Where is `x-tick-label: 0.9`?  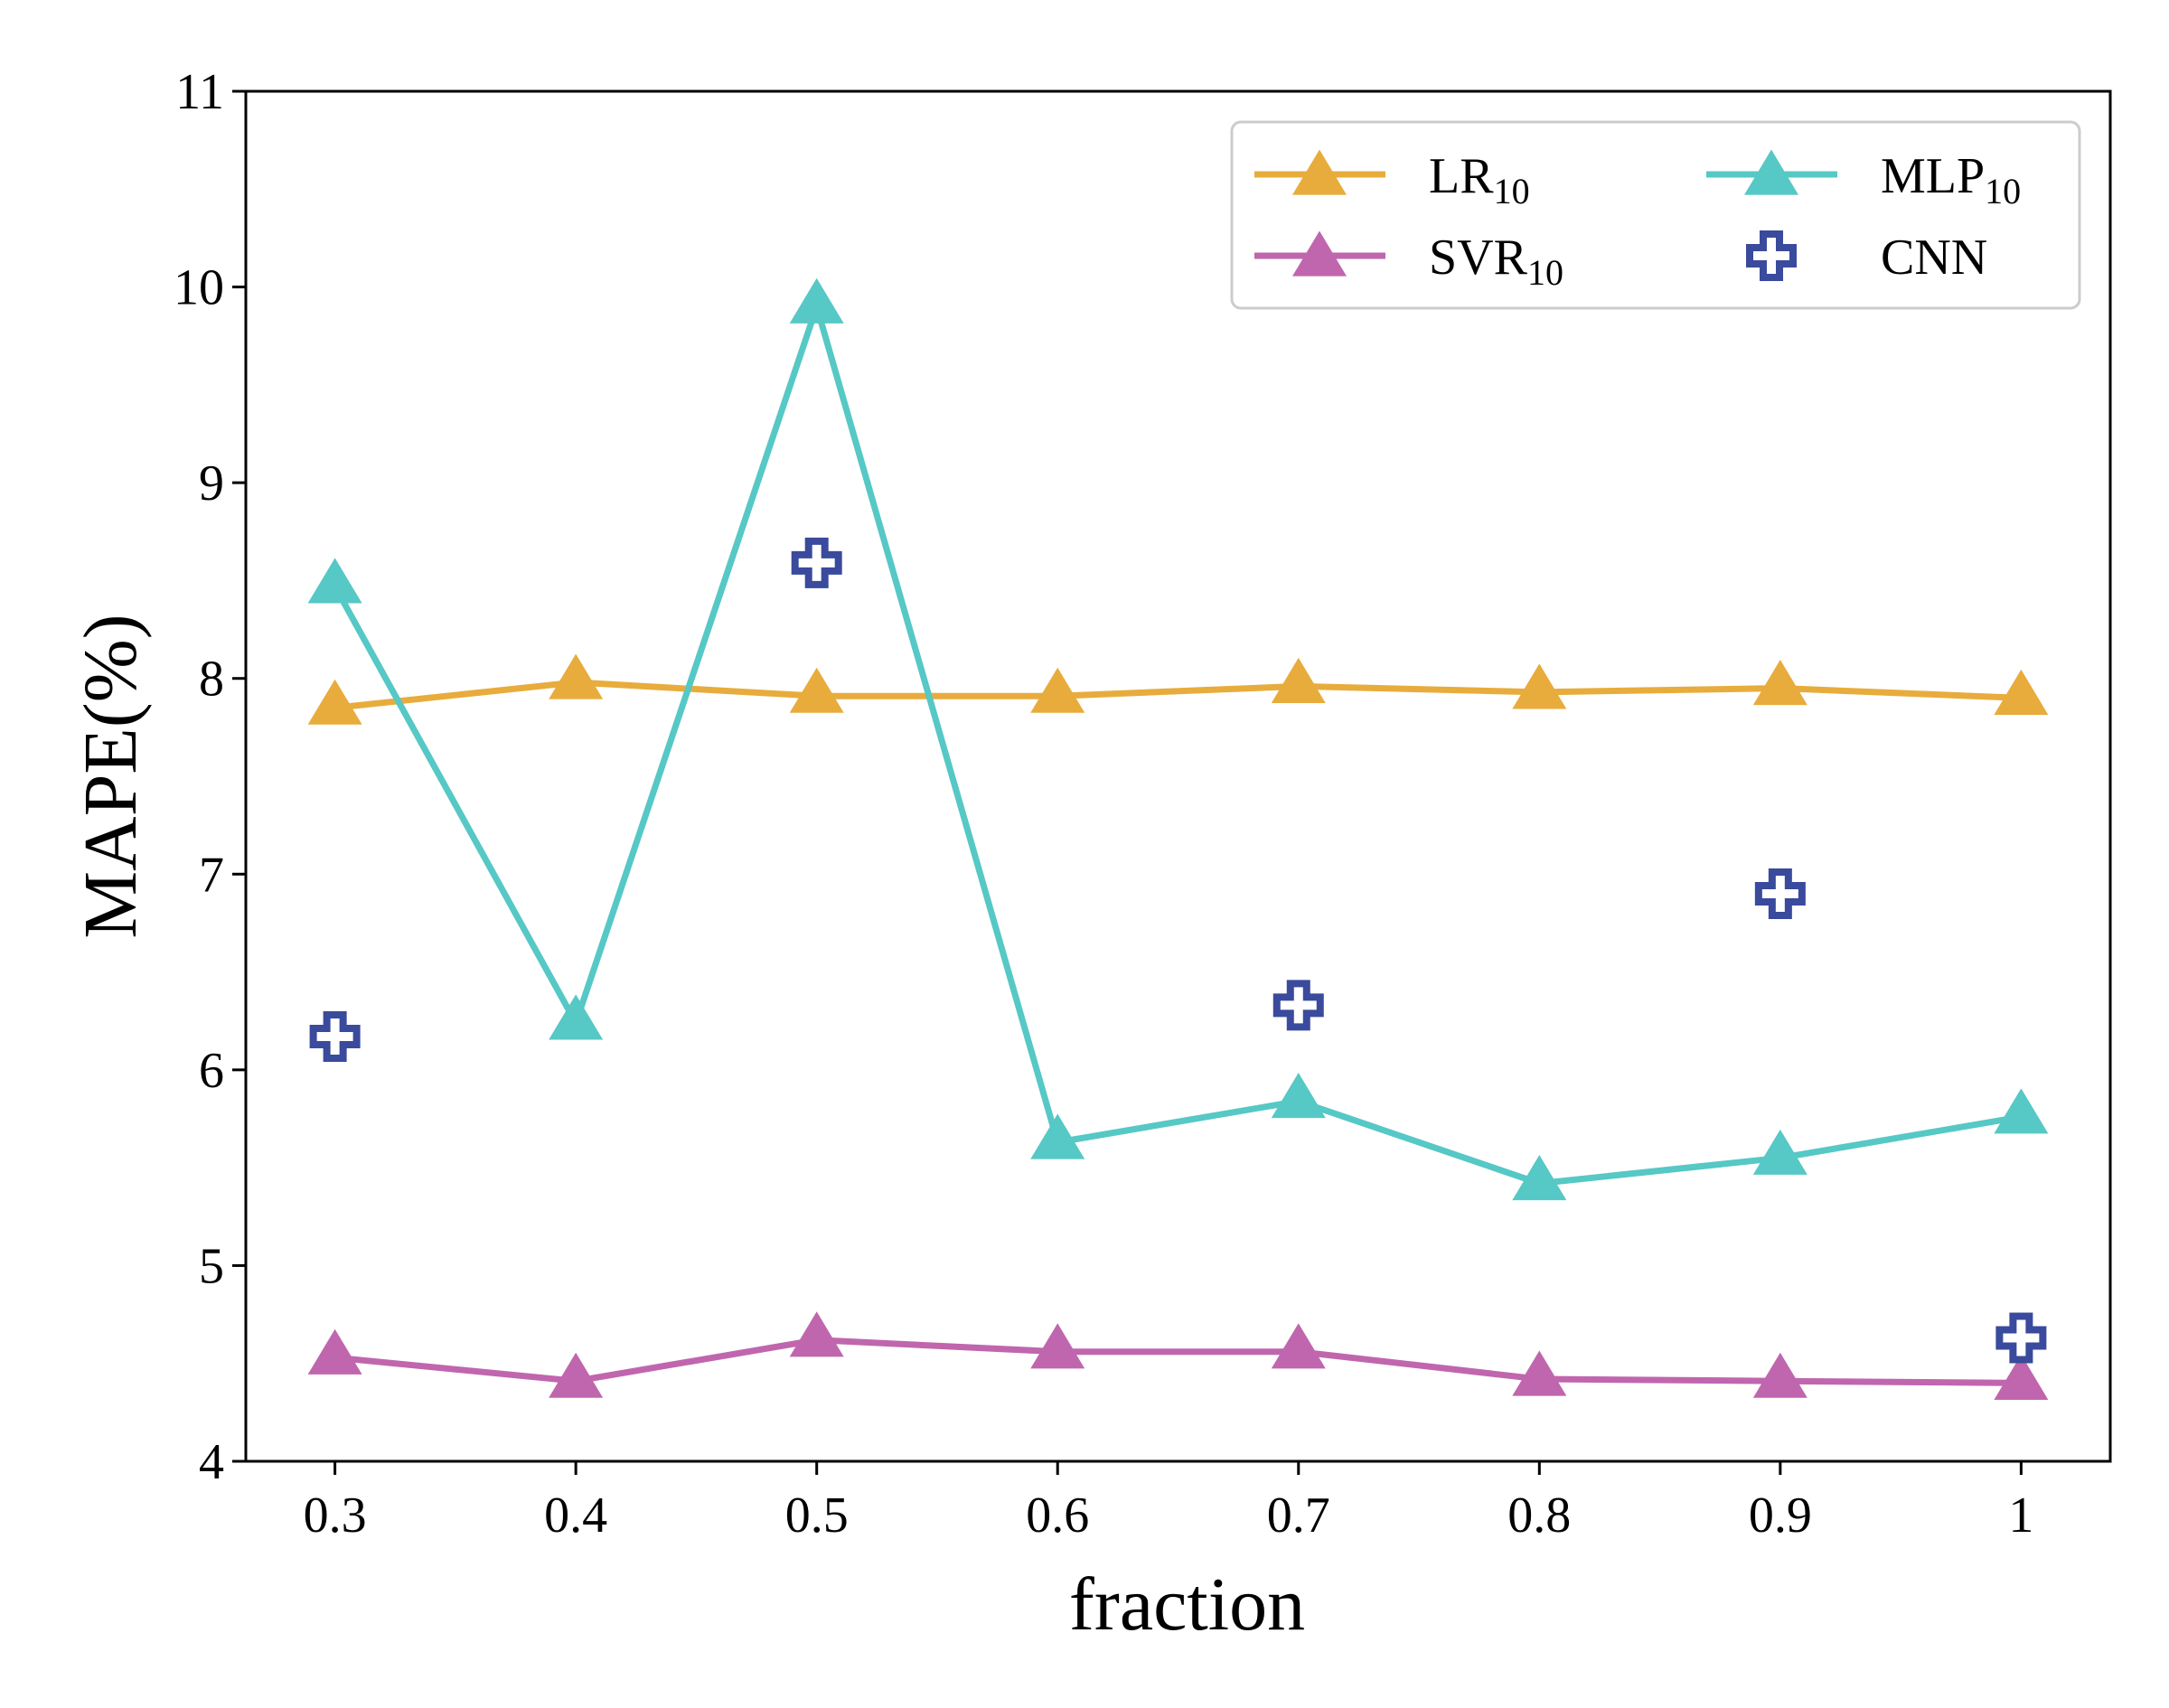 x-tick-label: 0.9 is located at coordinates (1781, 1515).